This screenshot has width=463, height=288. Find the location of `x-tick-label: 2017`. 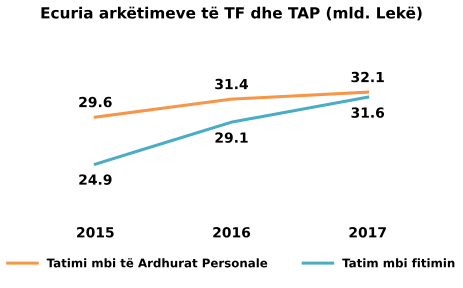

x-tick-label: 2017 is located at coordinates (367, 232).